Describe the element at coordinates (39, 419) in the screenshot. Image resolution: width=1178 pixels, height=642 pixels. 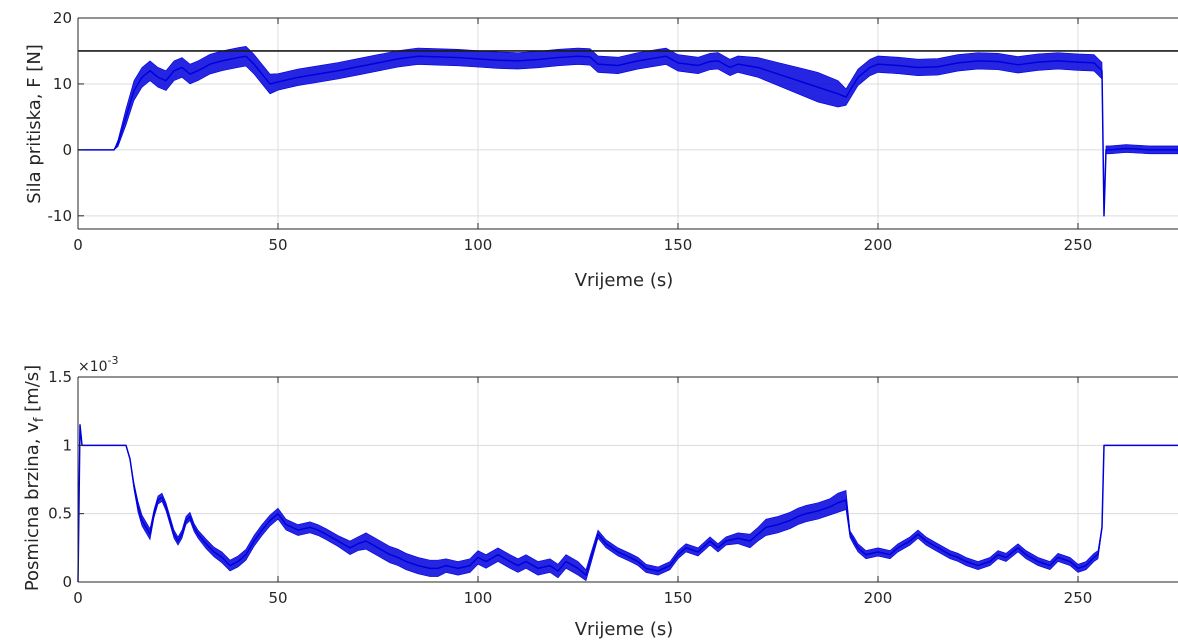
I see `chart-velocity-ylabel-sub: f` at that location.